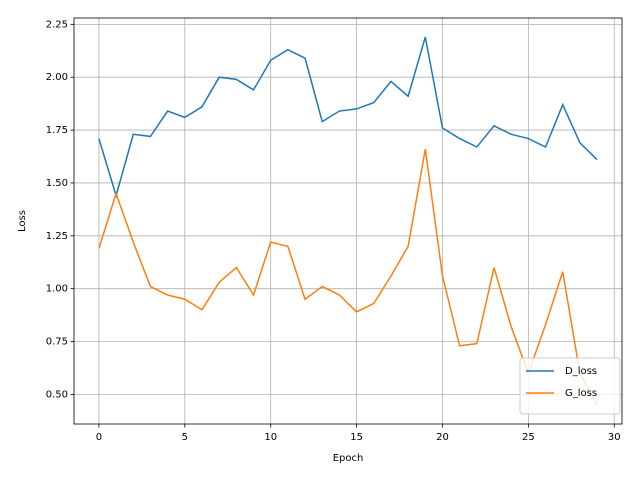 This screenshot has height=484, width=640. I want to click on y-tick-label: 1.50, so click(57, 183).